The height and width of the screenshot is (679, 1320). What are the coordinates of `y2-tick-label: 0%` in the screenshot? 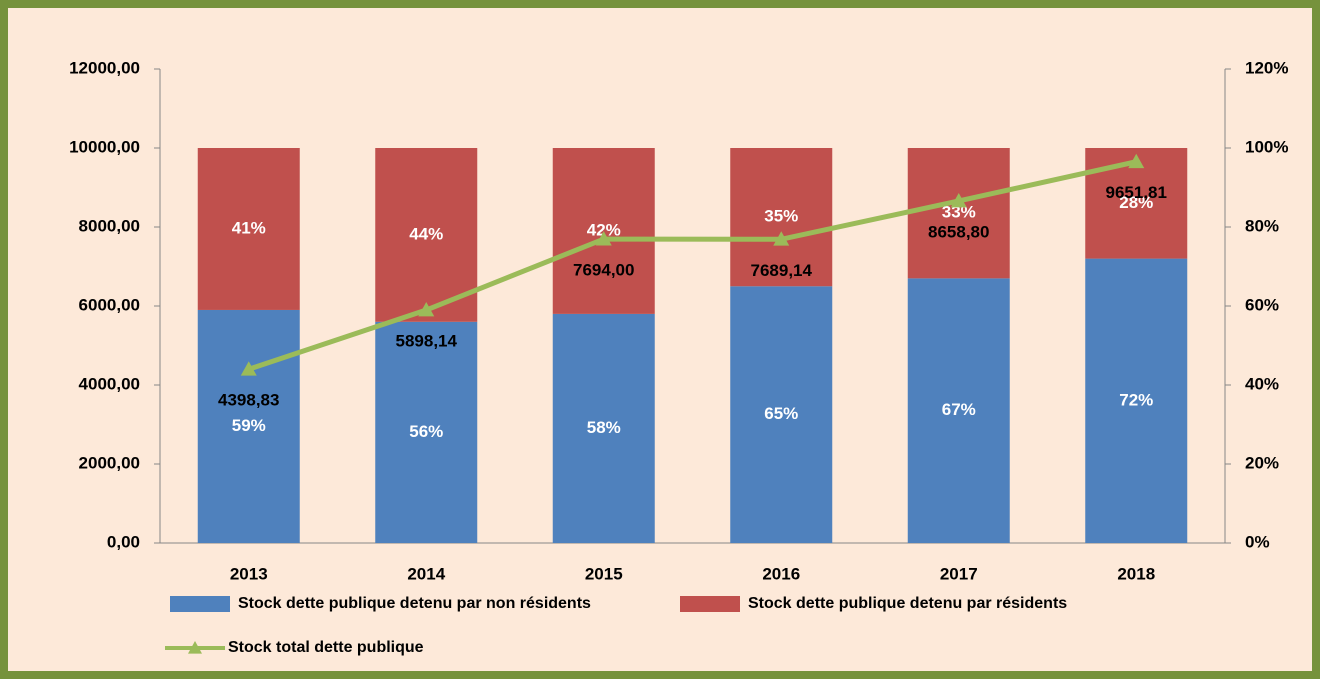 It's located at (1257, 541).